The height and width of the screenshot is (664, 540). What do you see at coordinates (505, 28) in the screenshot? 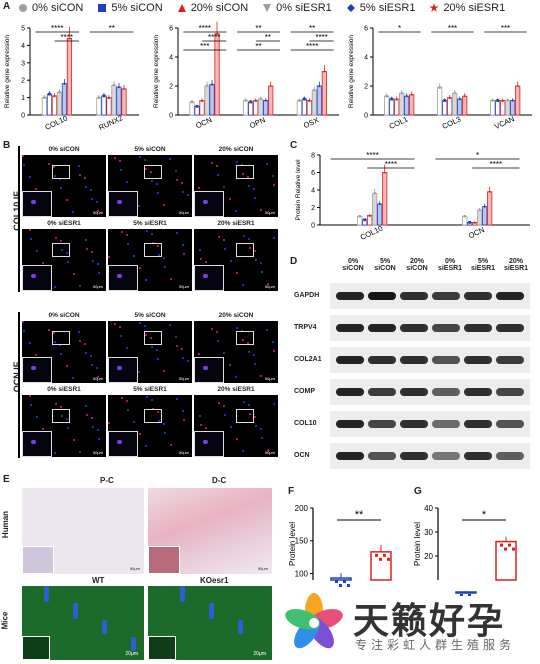
I see `significance-label: ***` at bounding box center [505, 28].